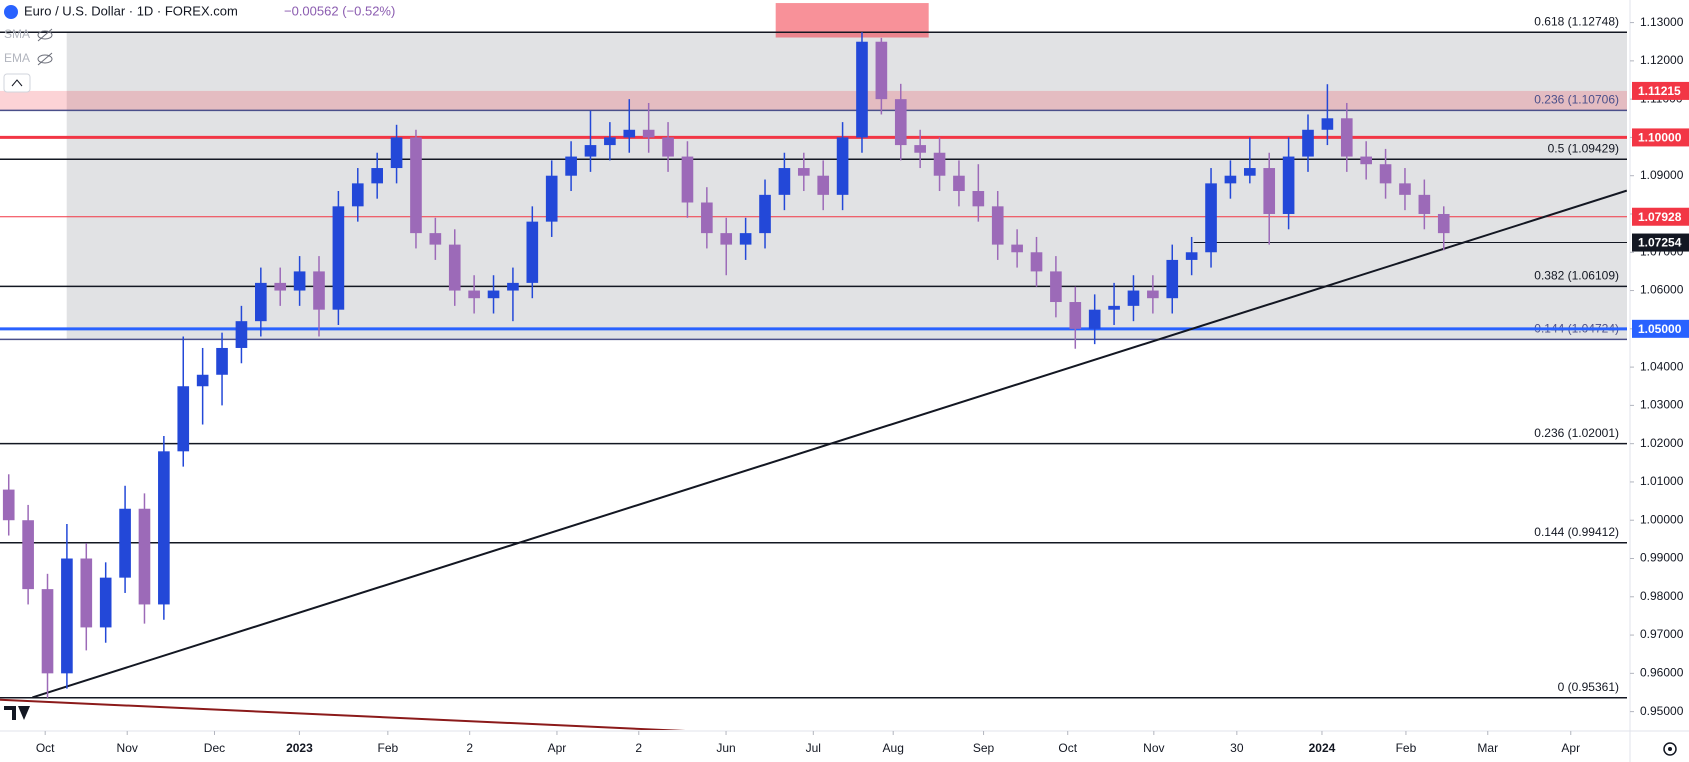 Image resolution: width=1689 pixels, height=762 pixels. I want to click on price-badge-label: 1.11215, so click(1659, 91).